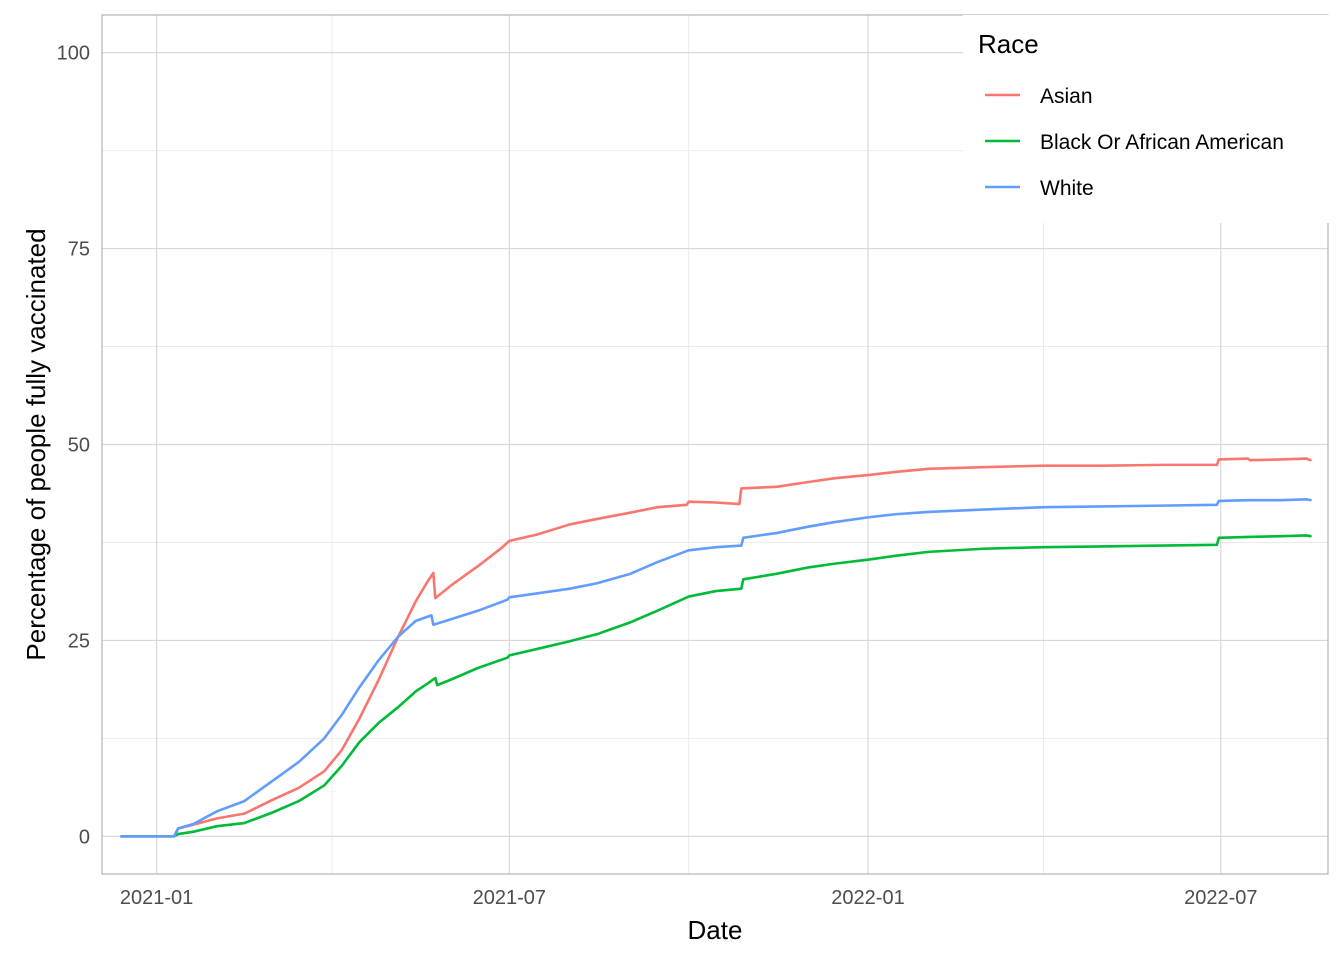 The height and width of the screenshot is (960, 1344). Describe the element at coordinates (867, 898) in the screenshot. I see `x-tick-label: 2022-01` at that location.